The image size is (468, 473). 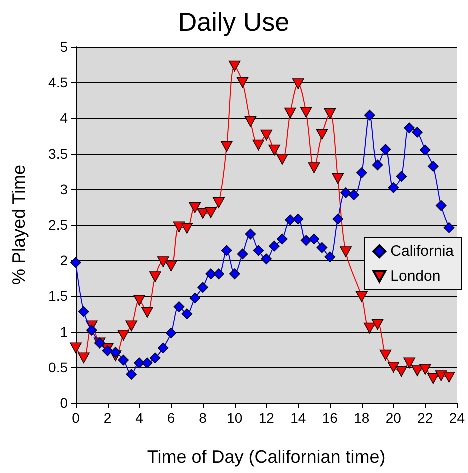 I want to click on x-tick-label: 12, so click(x=266, y=418).